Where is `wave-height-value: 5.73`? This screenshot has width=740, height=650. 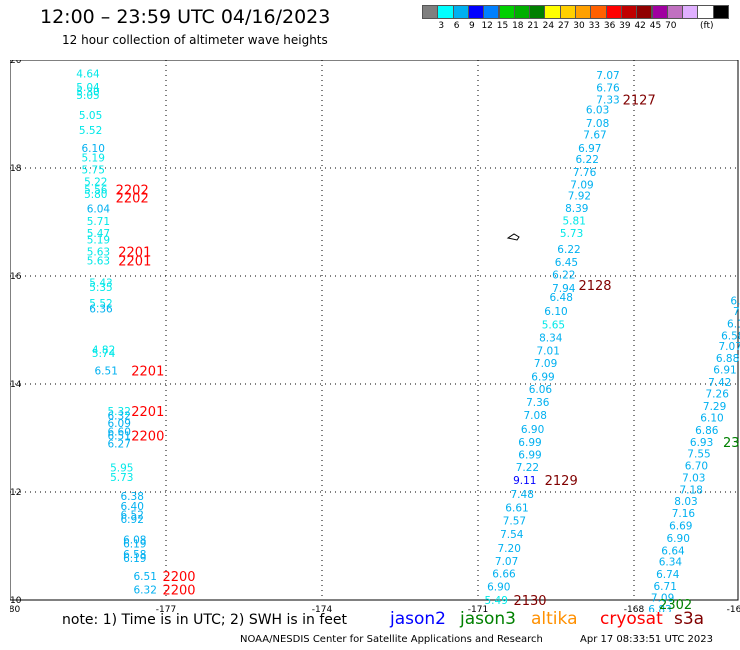
wave-height-value: 5.73 is located at coordinates (121, 478).